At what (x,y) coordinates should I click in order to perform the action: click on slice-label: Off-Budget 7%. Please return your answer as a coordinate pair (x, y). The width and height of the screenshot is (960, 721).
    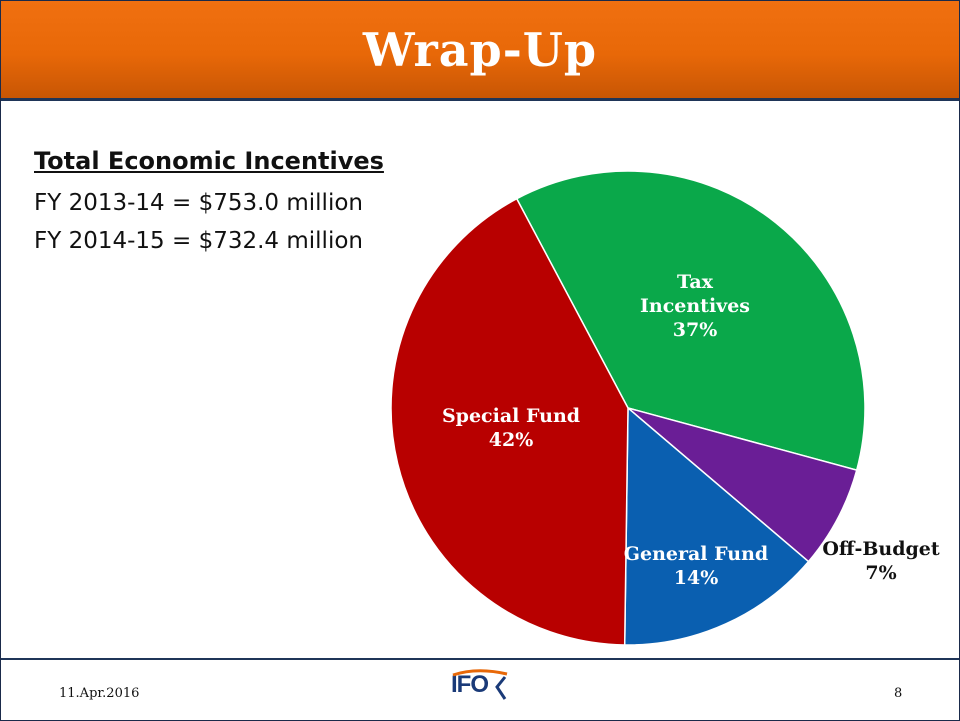
    Looking at the image, I should click on (881, 561).